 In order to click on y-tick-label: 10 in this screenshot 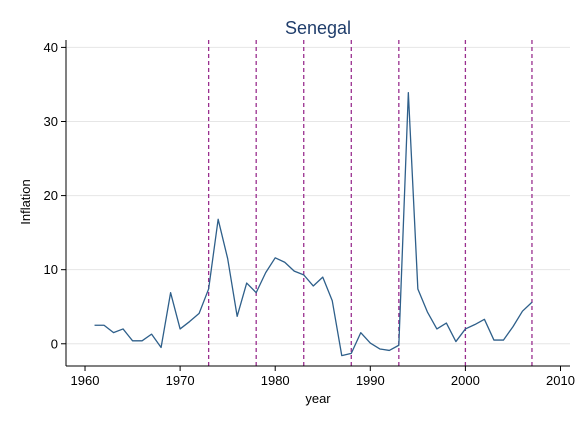, I will do `click(51, 269)`.